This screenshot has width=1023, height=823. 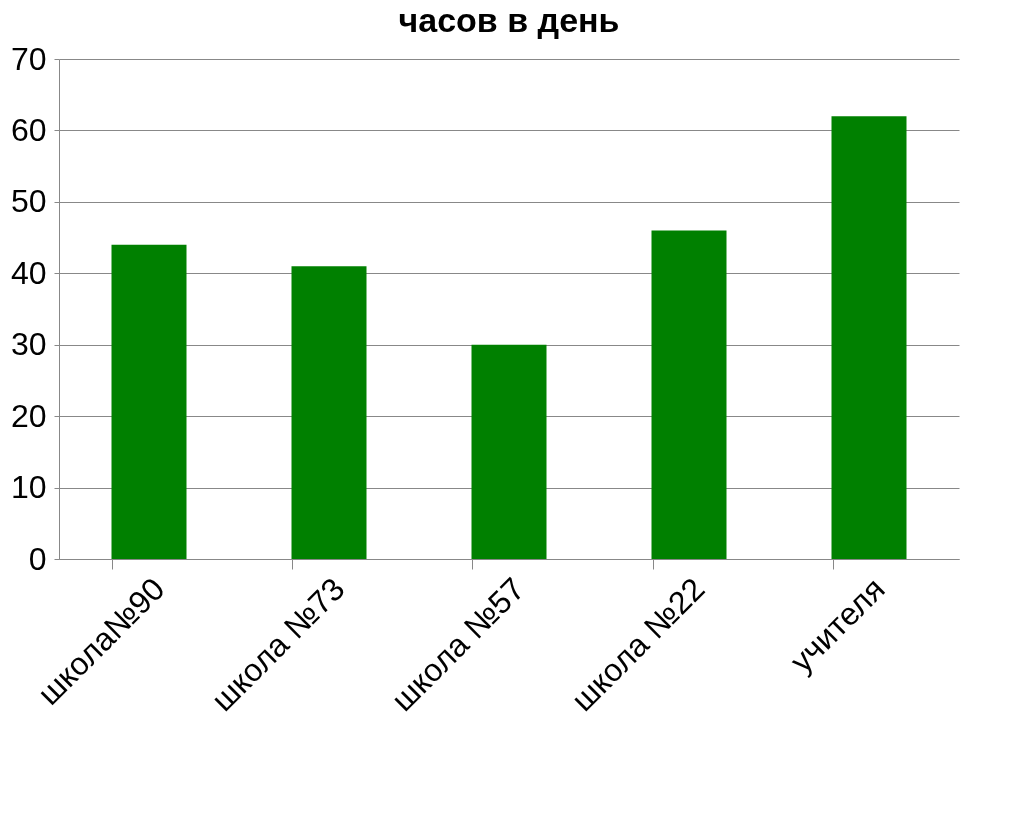 What do you see at coordinates (28, 272) in the screenshot?
I see `y-tick-label: 40` at bounding box center [28, 272].